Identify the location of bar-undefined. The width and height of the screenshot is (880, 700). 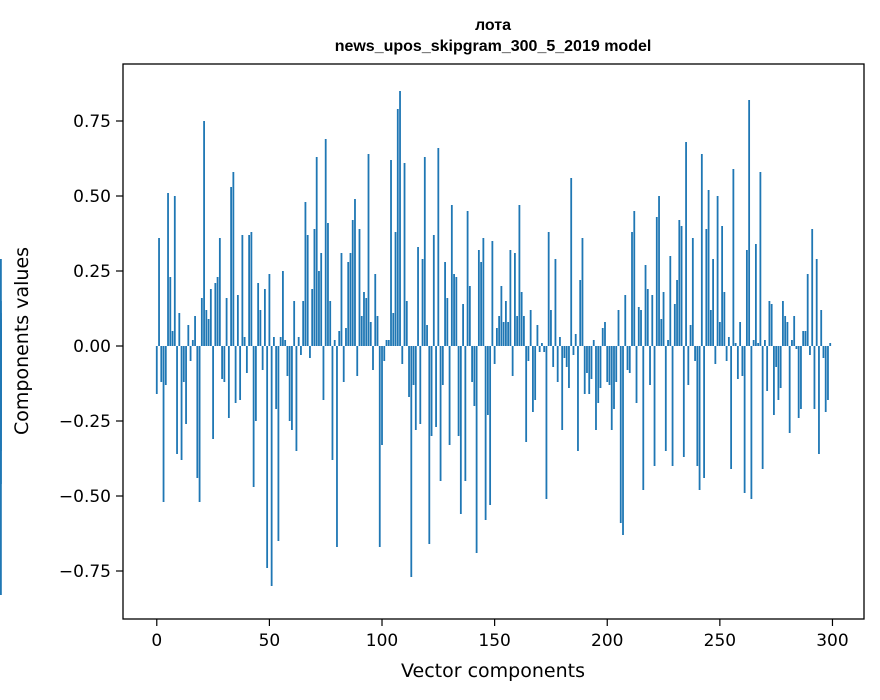
(1, 332).